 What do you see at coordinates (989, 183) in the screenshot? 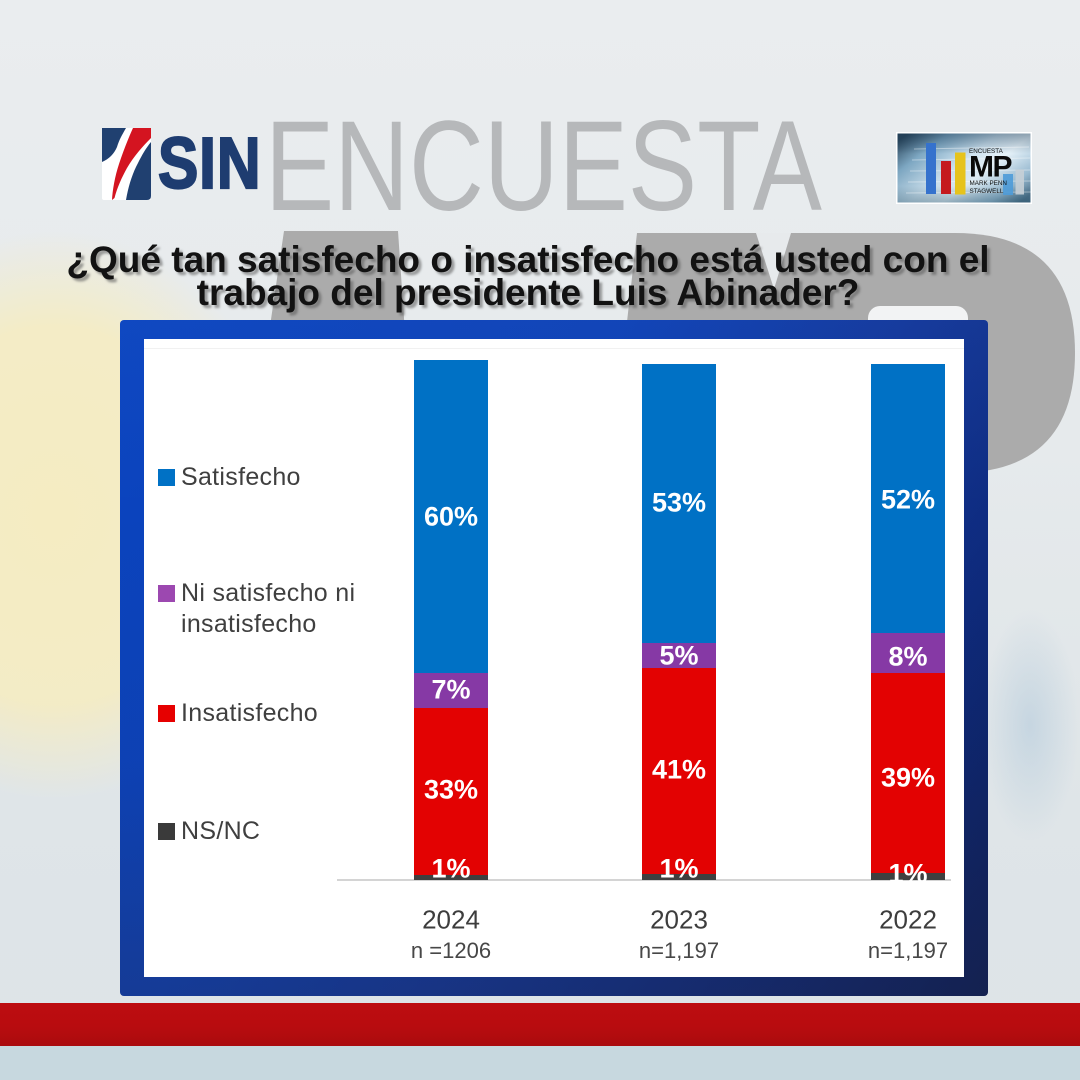
I see `svg-text: MARK PENN` at bounding box center [989, 183].